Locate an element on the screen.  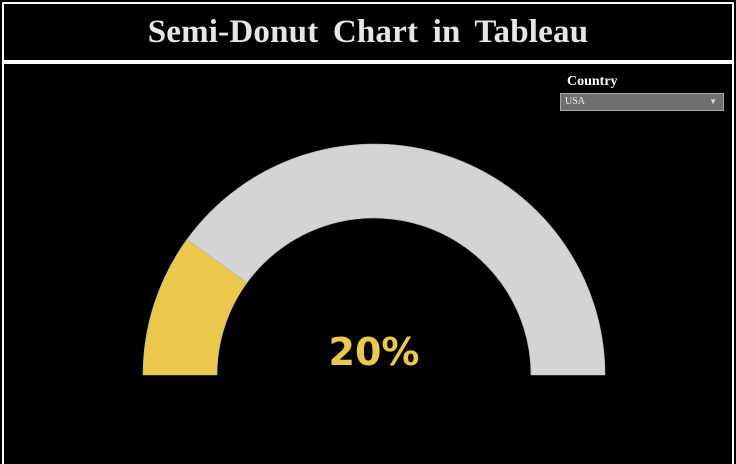
country-filter-value: USA is located at coordinates (575, 101).